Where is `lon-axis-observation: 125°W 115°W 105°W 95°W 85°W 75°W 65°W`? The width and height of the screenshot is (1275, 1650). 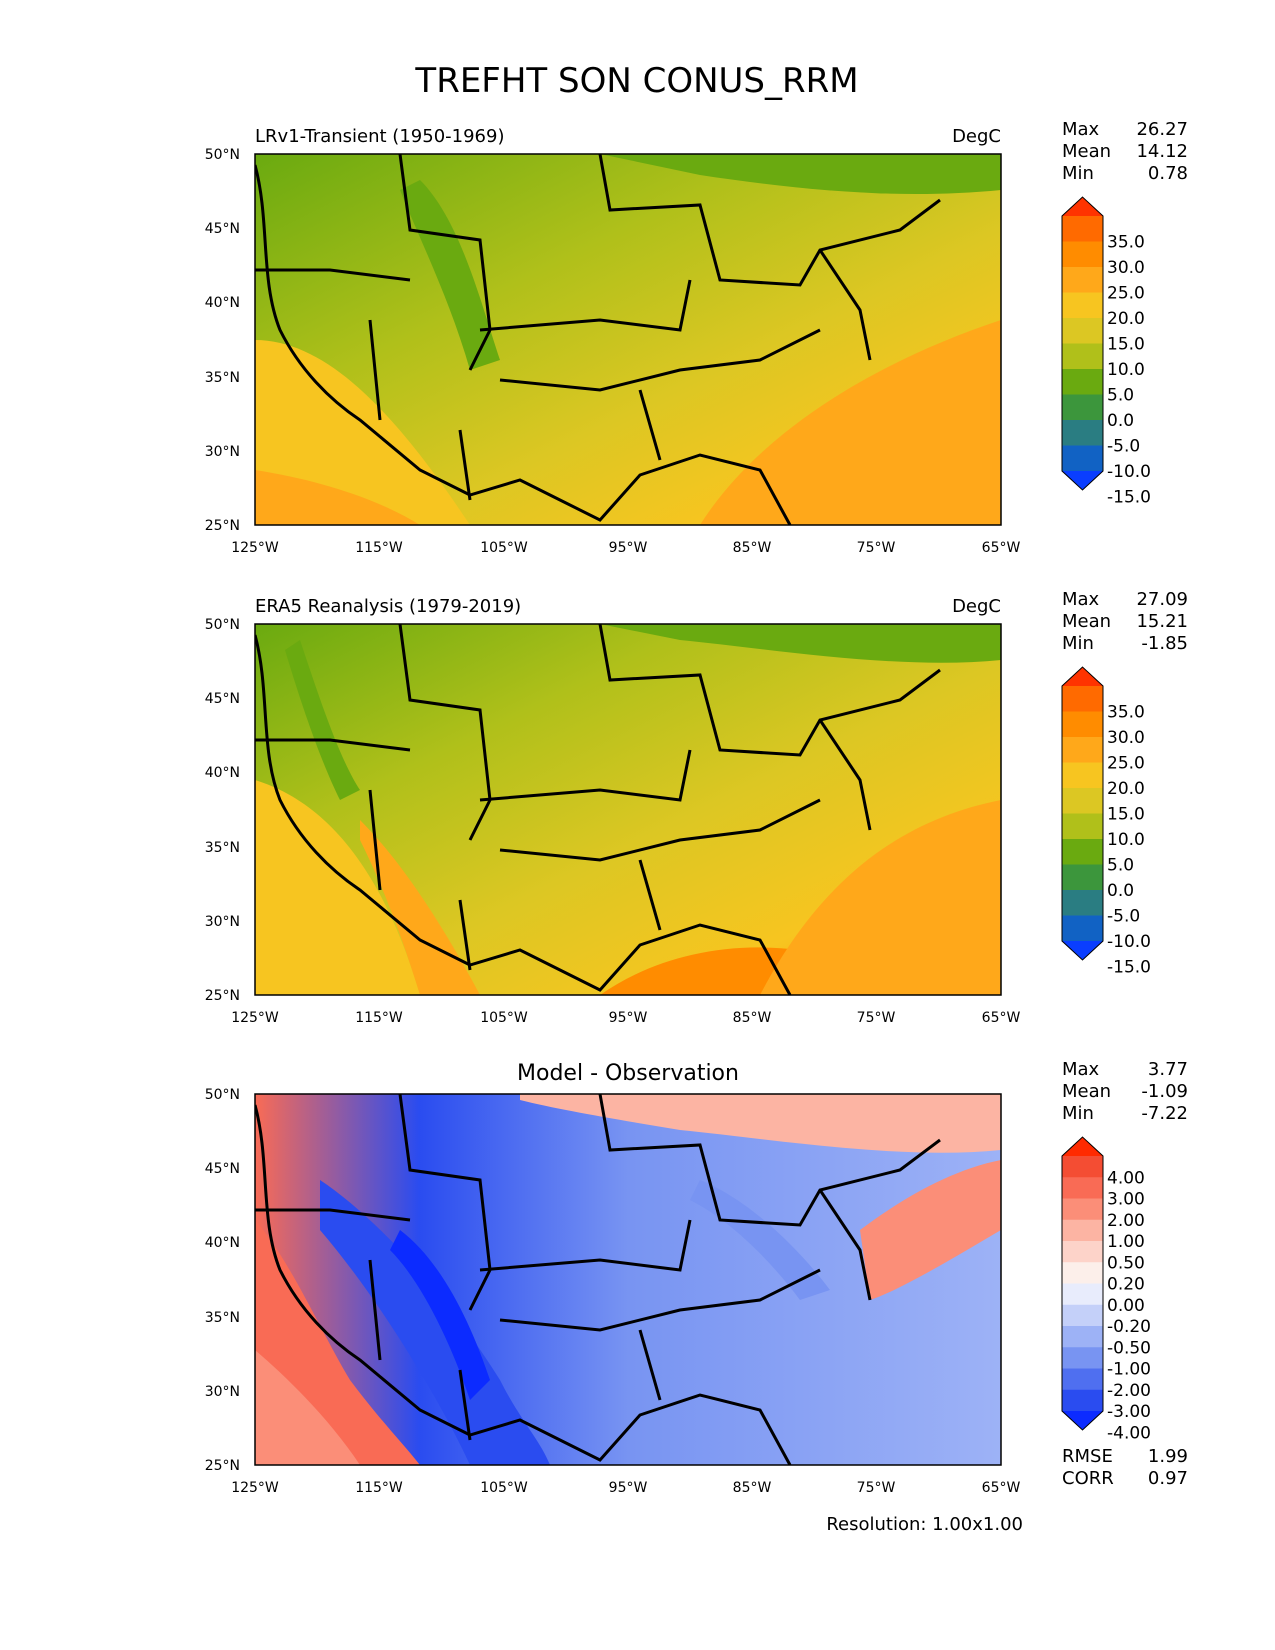 lon-axis-observation: 125°W 115°W 105°W 95°W 85°W 75°W 65°W is located at coordinates (625, 1018).